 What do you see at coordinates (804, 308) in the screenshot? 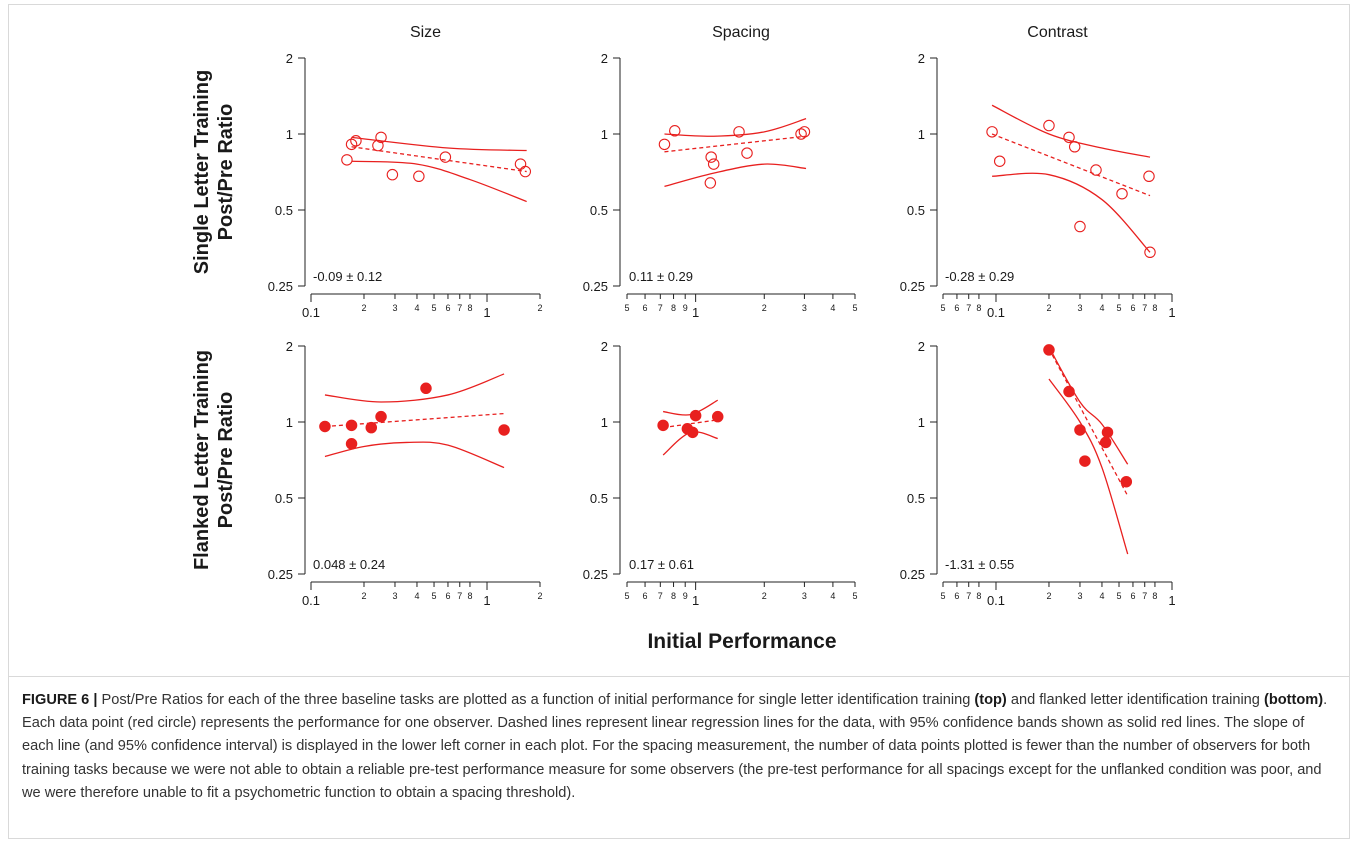
I see `panel-1-x-minor-label-6: 3` at bounding box center [804, 308].